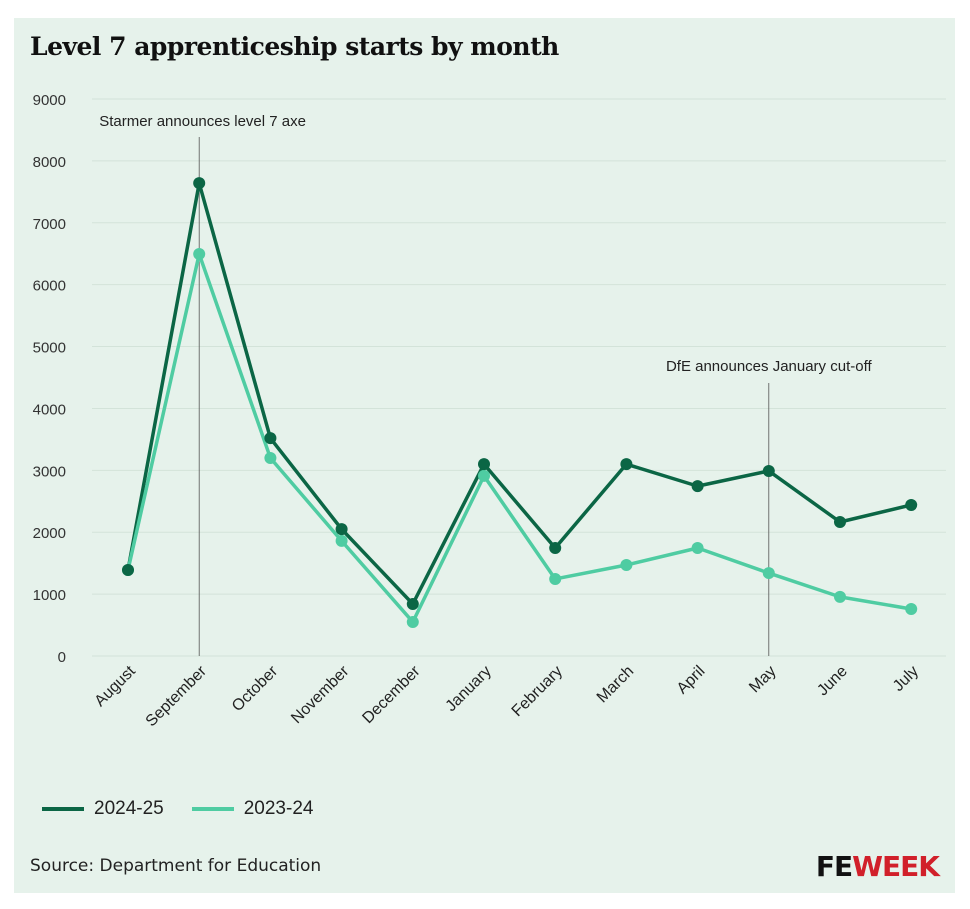  I want to click on y-tick-label: 8000, so click(49, 162).